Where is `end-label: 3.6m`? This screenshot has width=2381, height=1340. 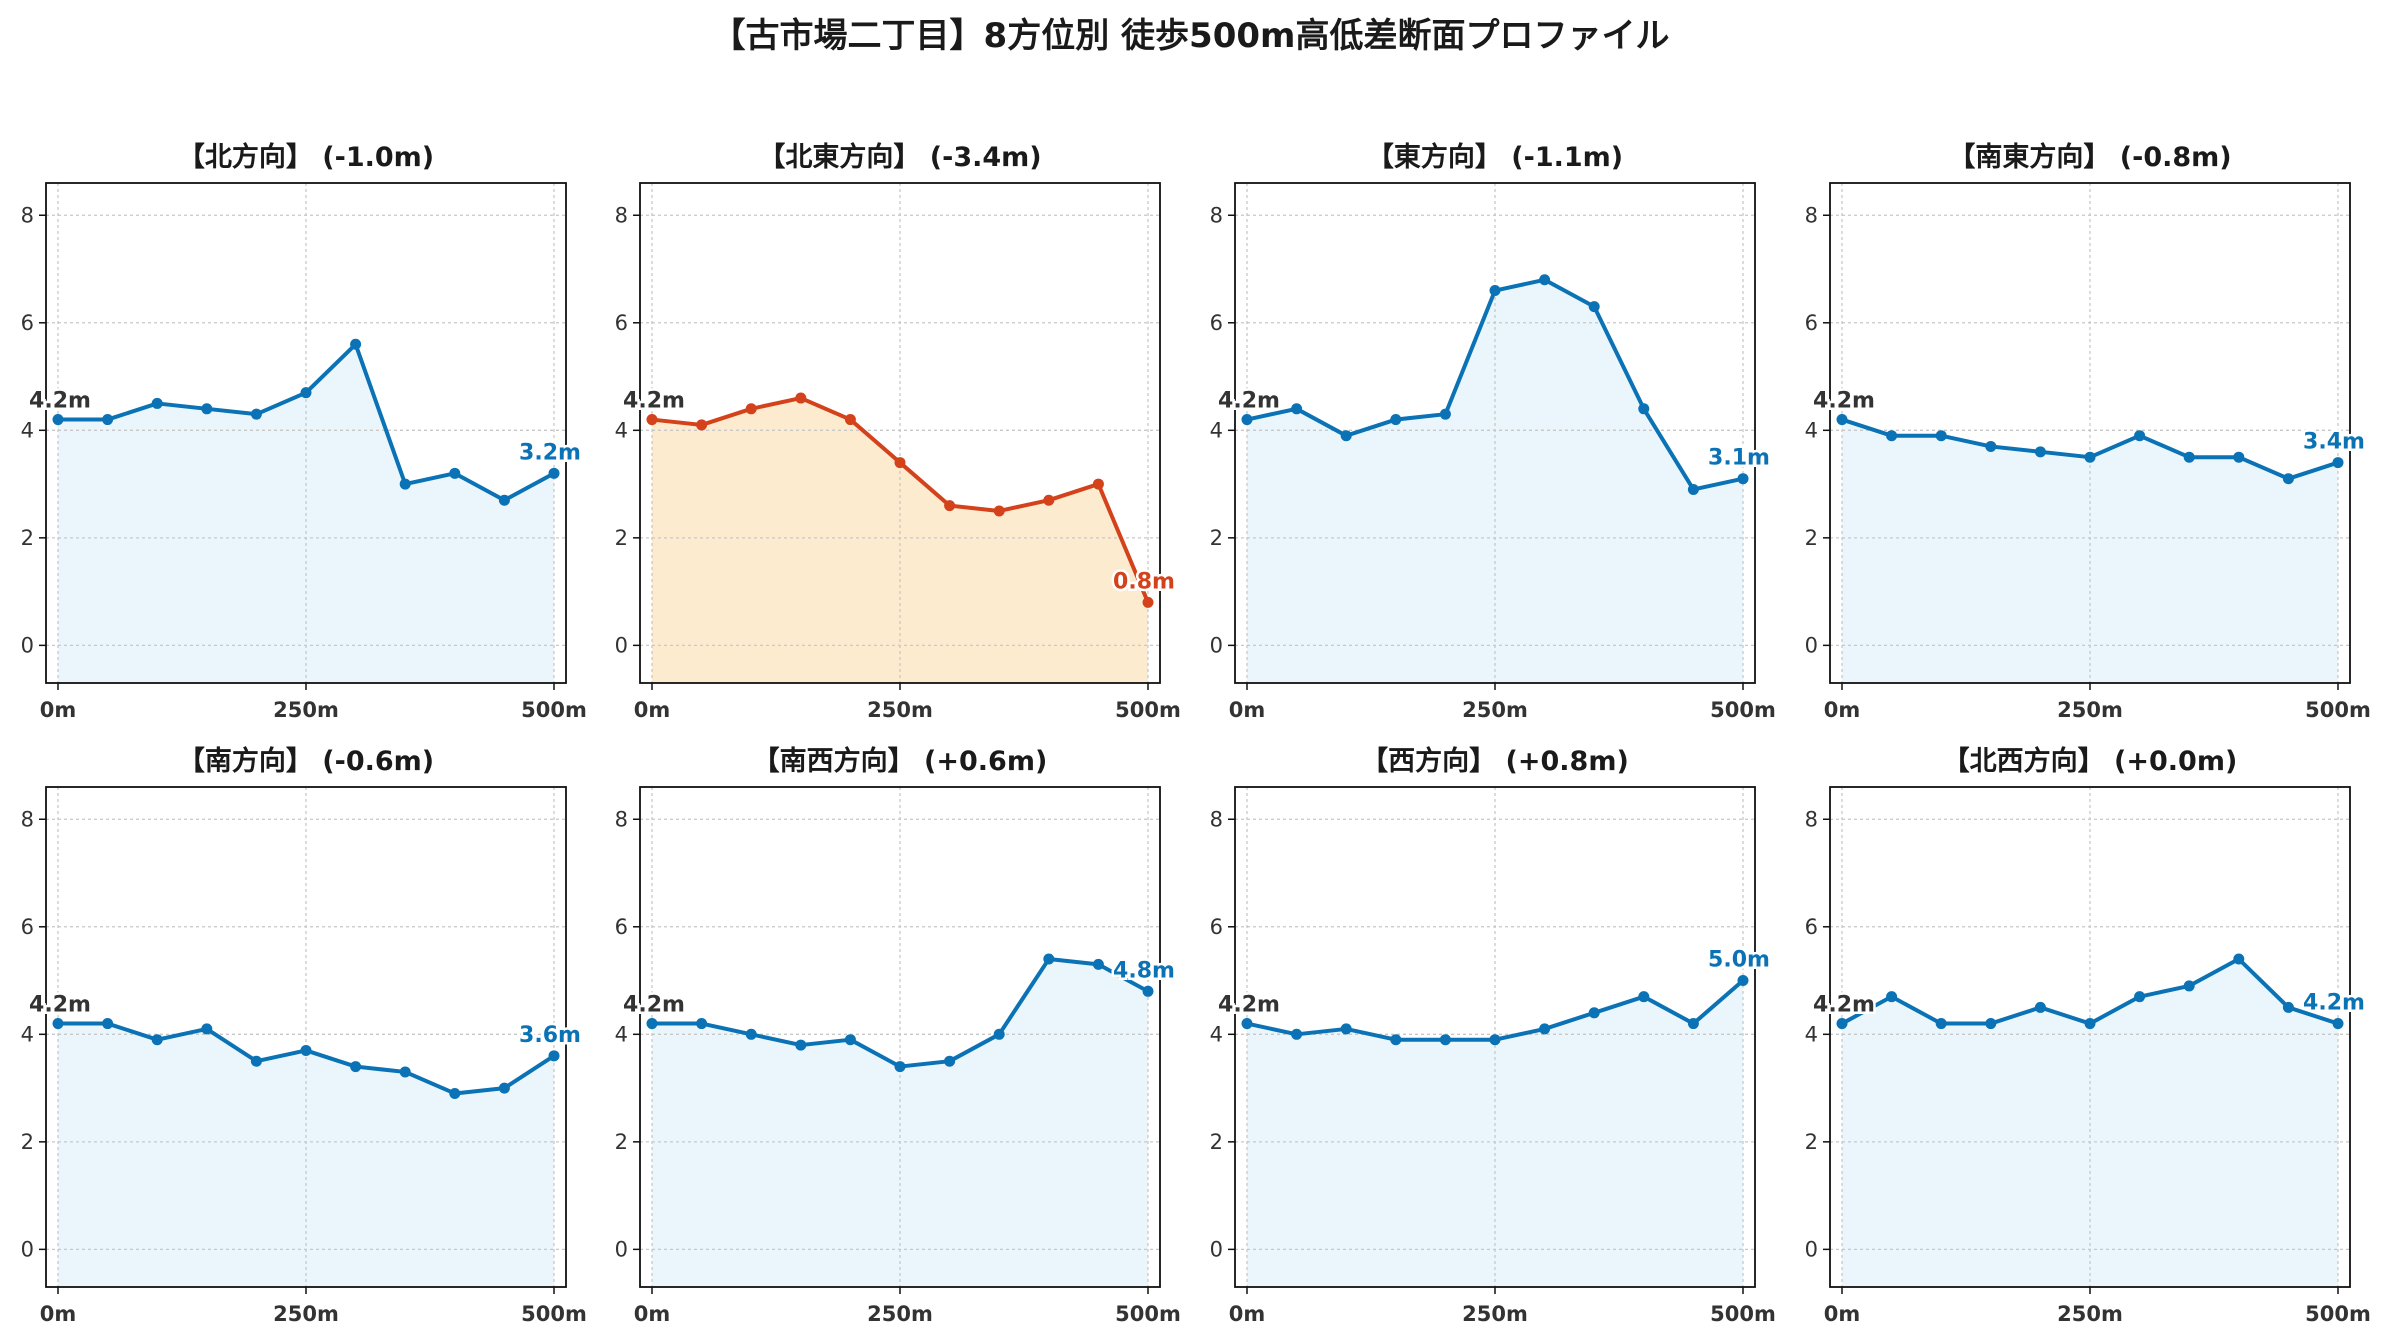 end-label: 3.6m is located at coordinates (550, 1035).